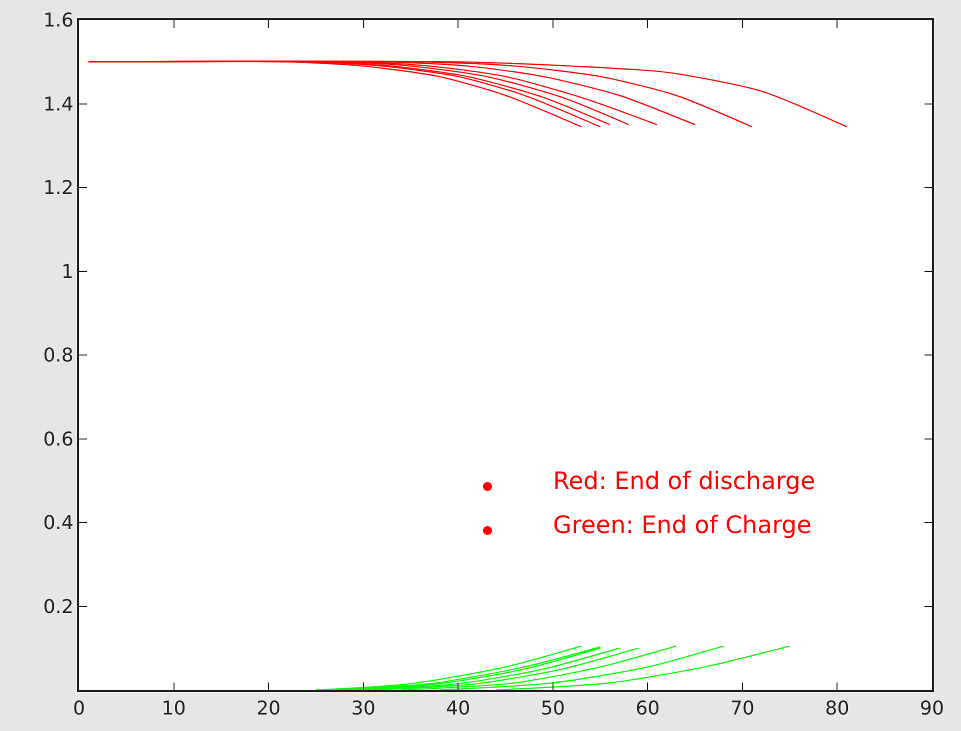 This screenshot has width=961, height=731. I want to click on x-tick-label: 10, so click(174, 709).